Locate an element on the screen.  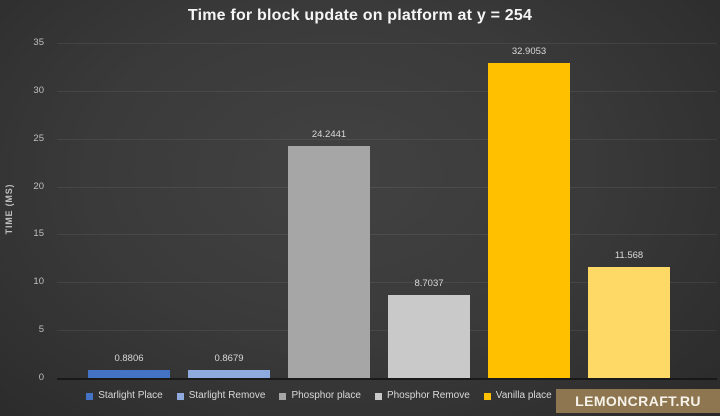
y-tick-label: 10 is located at coordinates (38, 282).